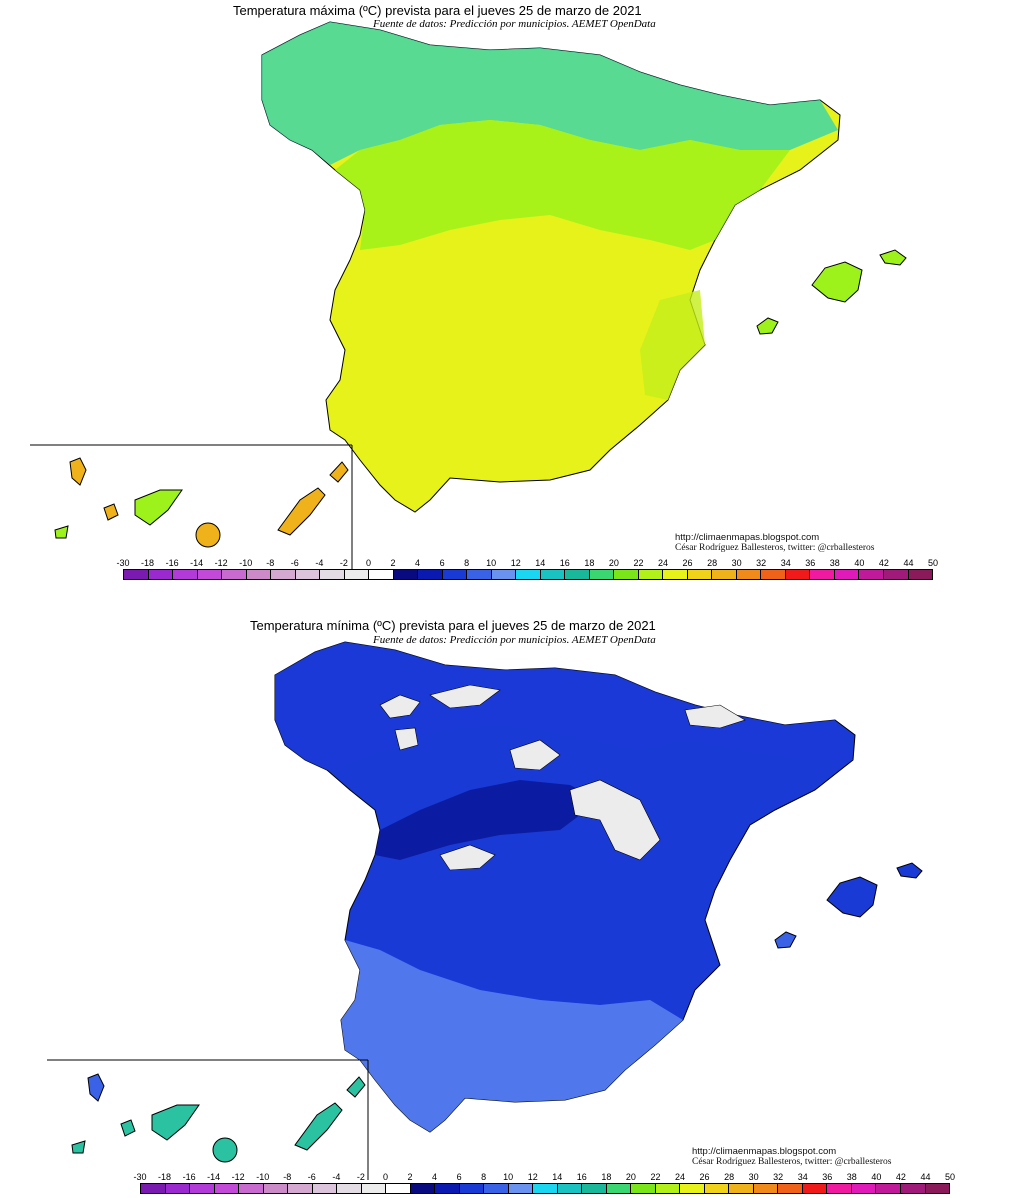 Image resolution: width=1024 pixels, height=1198 pixels. I want to click on legend-tick-label: 44, so click(925, 1177).